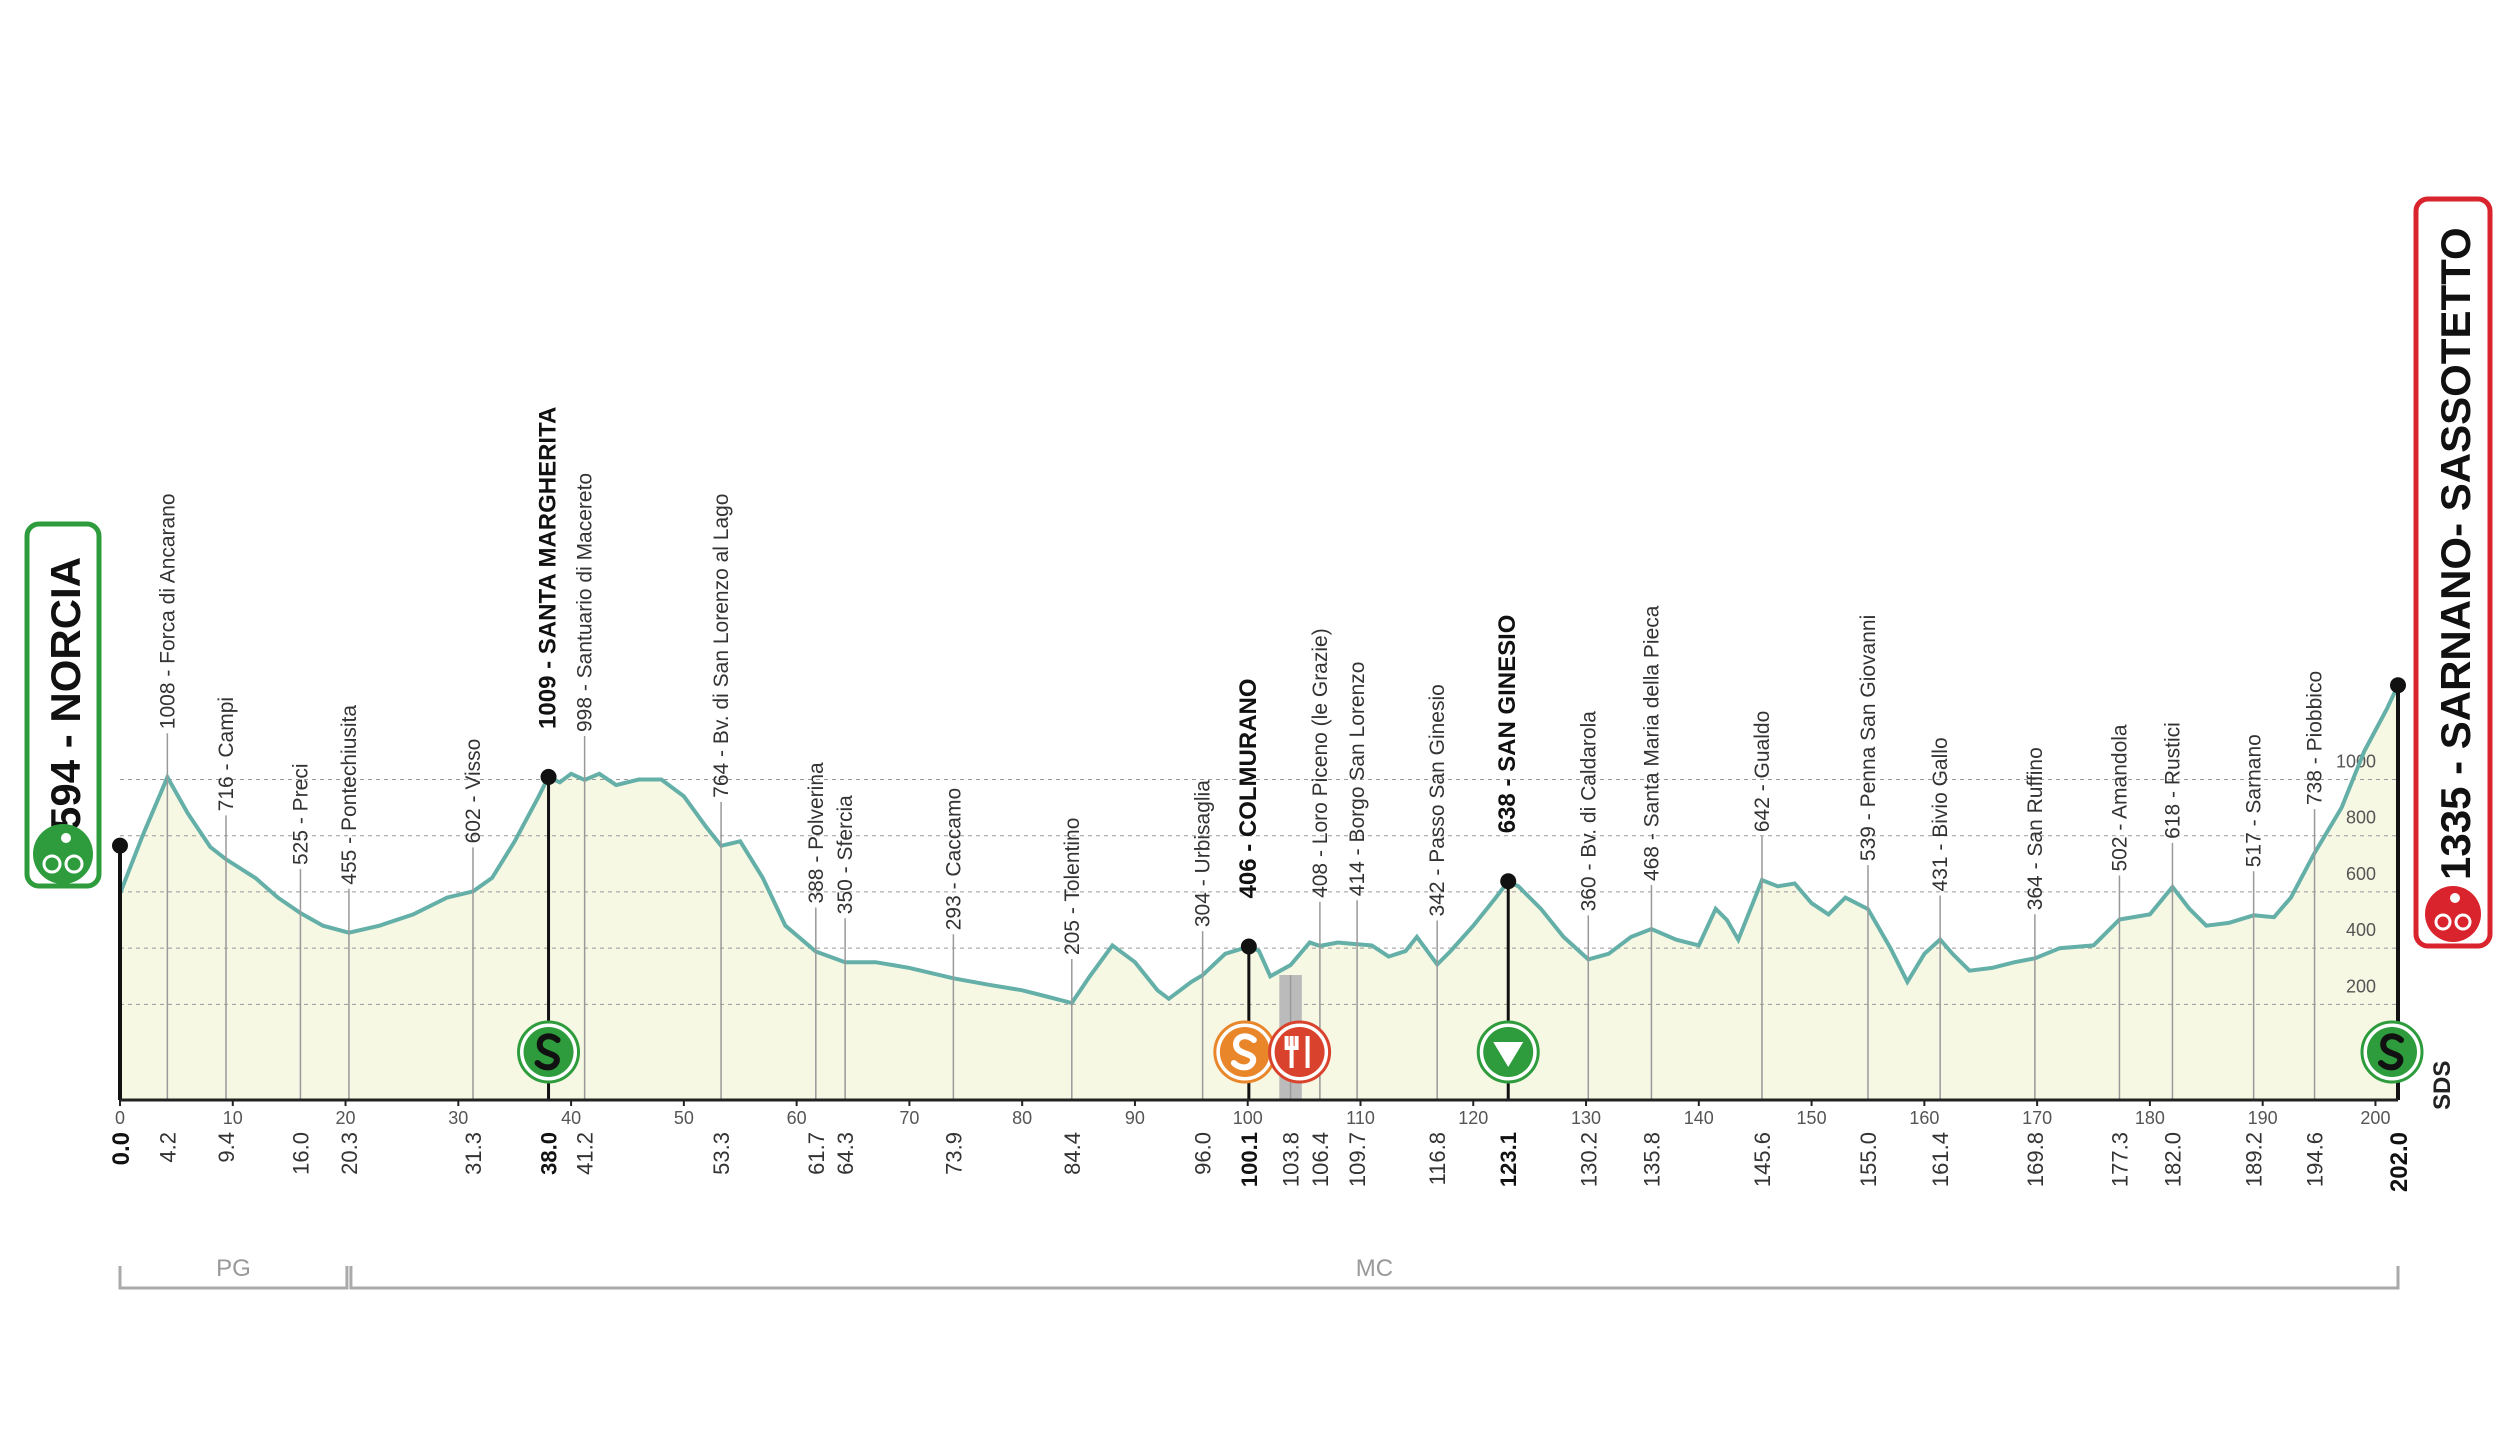 The width and height of the screenshot is (2513, 1436). I want to click on icon-triangle, so click(1508, 1054).